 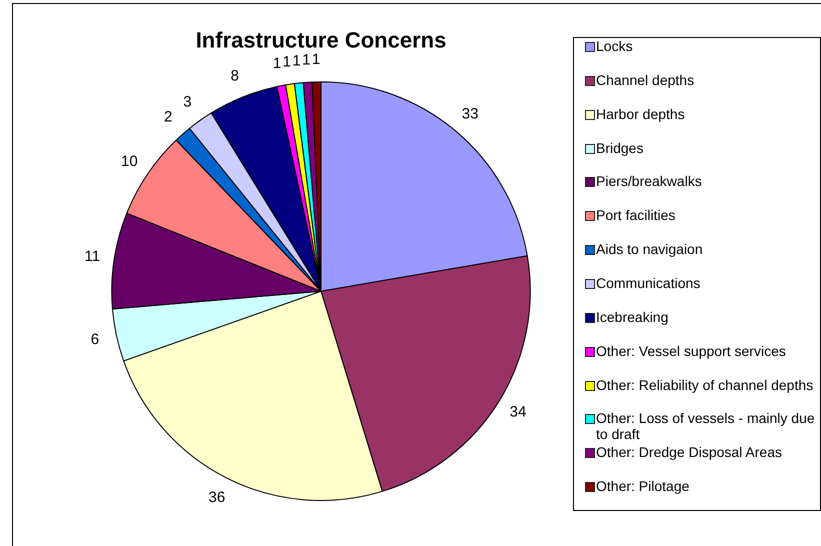 What do you see at coordinates (615, 46) in the screenshot?
I see `legend-label: Locks` at bounding box center [615, 46].